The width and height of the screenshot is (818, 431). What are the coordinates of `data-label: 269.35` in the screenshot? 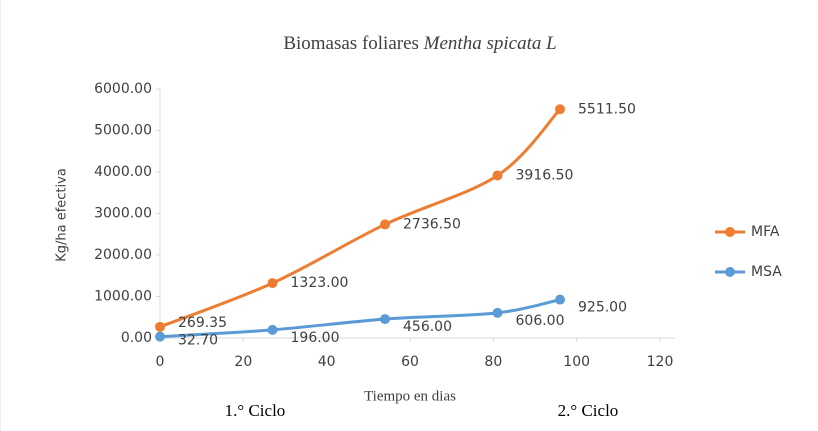 It's located at (202, 323).